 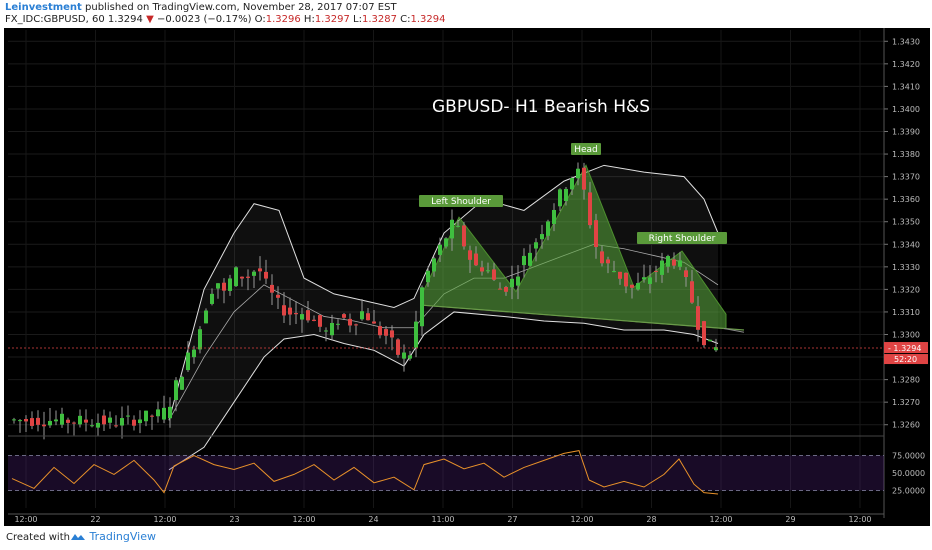 I want to click on tradingview-logo: TradingView, so click(x=113, y=536).